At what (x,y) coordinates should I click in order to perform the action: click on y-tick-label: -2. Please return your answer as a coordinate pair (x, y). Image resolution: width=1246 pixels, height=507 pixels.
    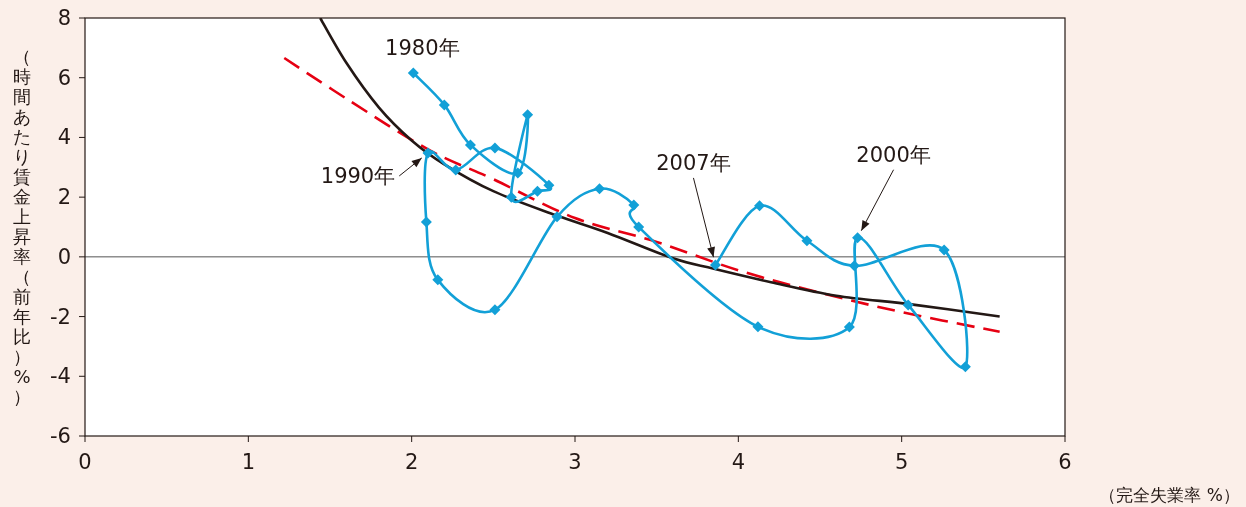
    Looking at the image, I should click on (60, 316).